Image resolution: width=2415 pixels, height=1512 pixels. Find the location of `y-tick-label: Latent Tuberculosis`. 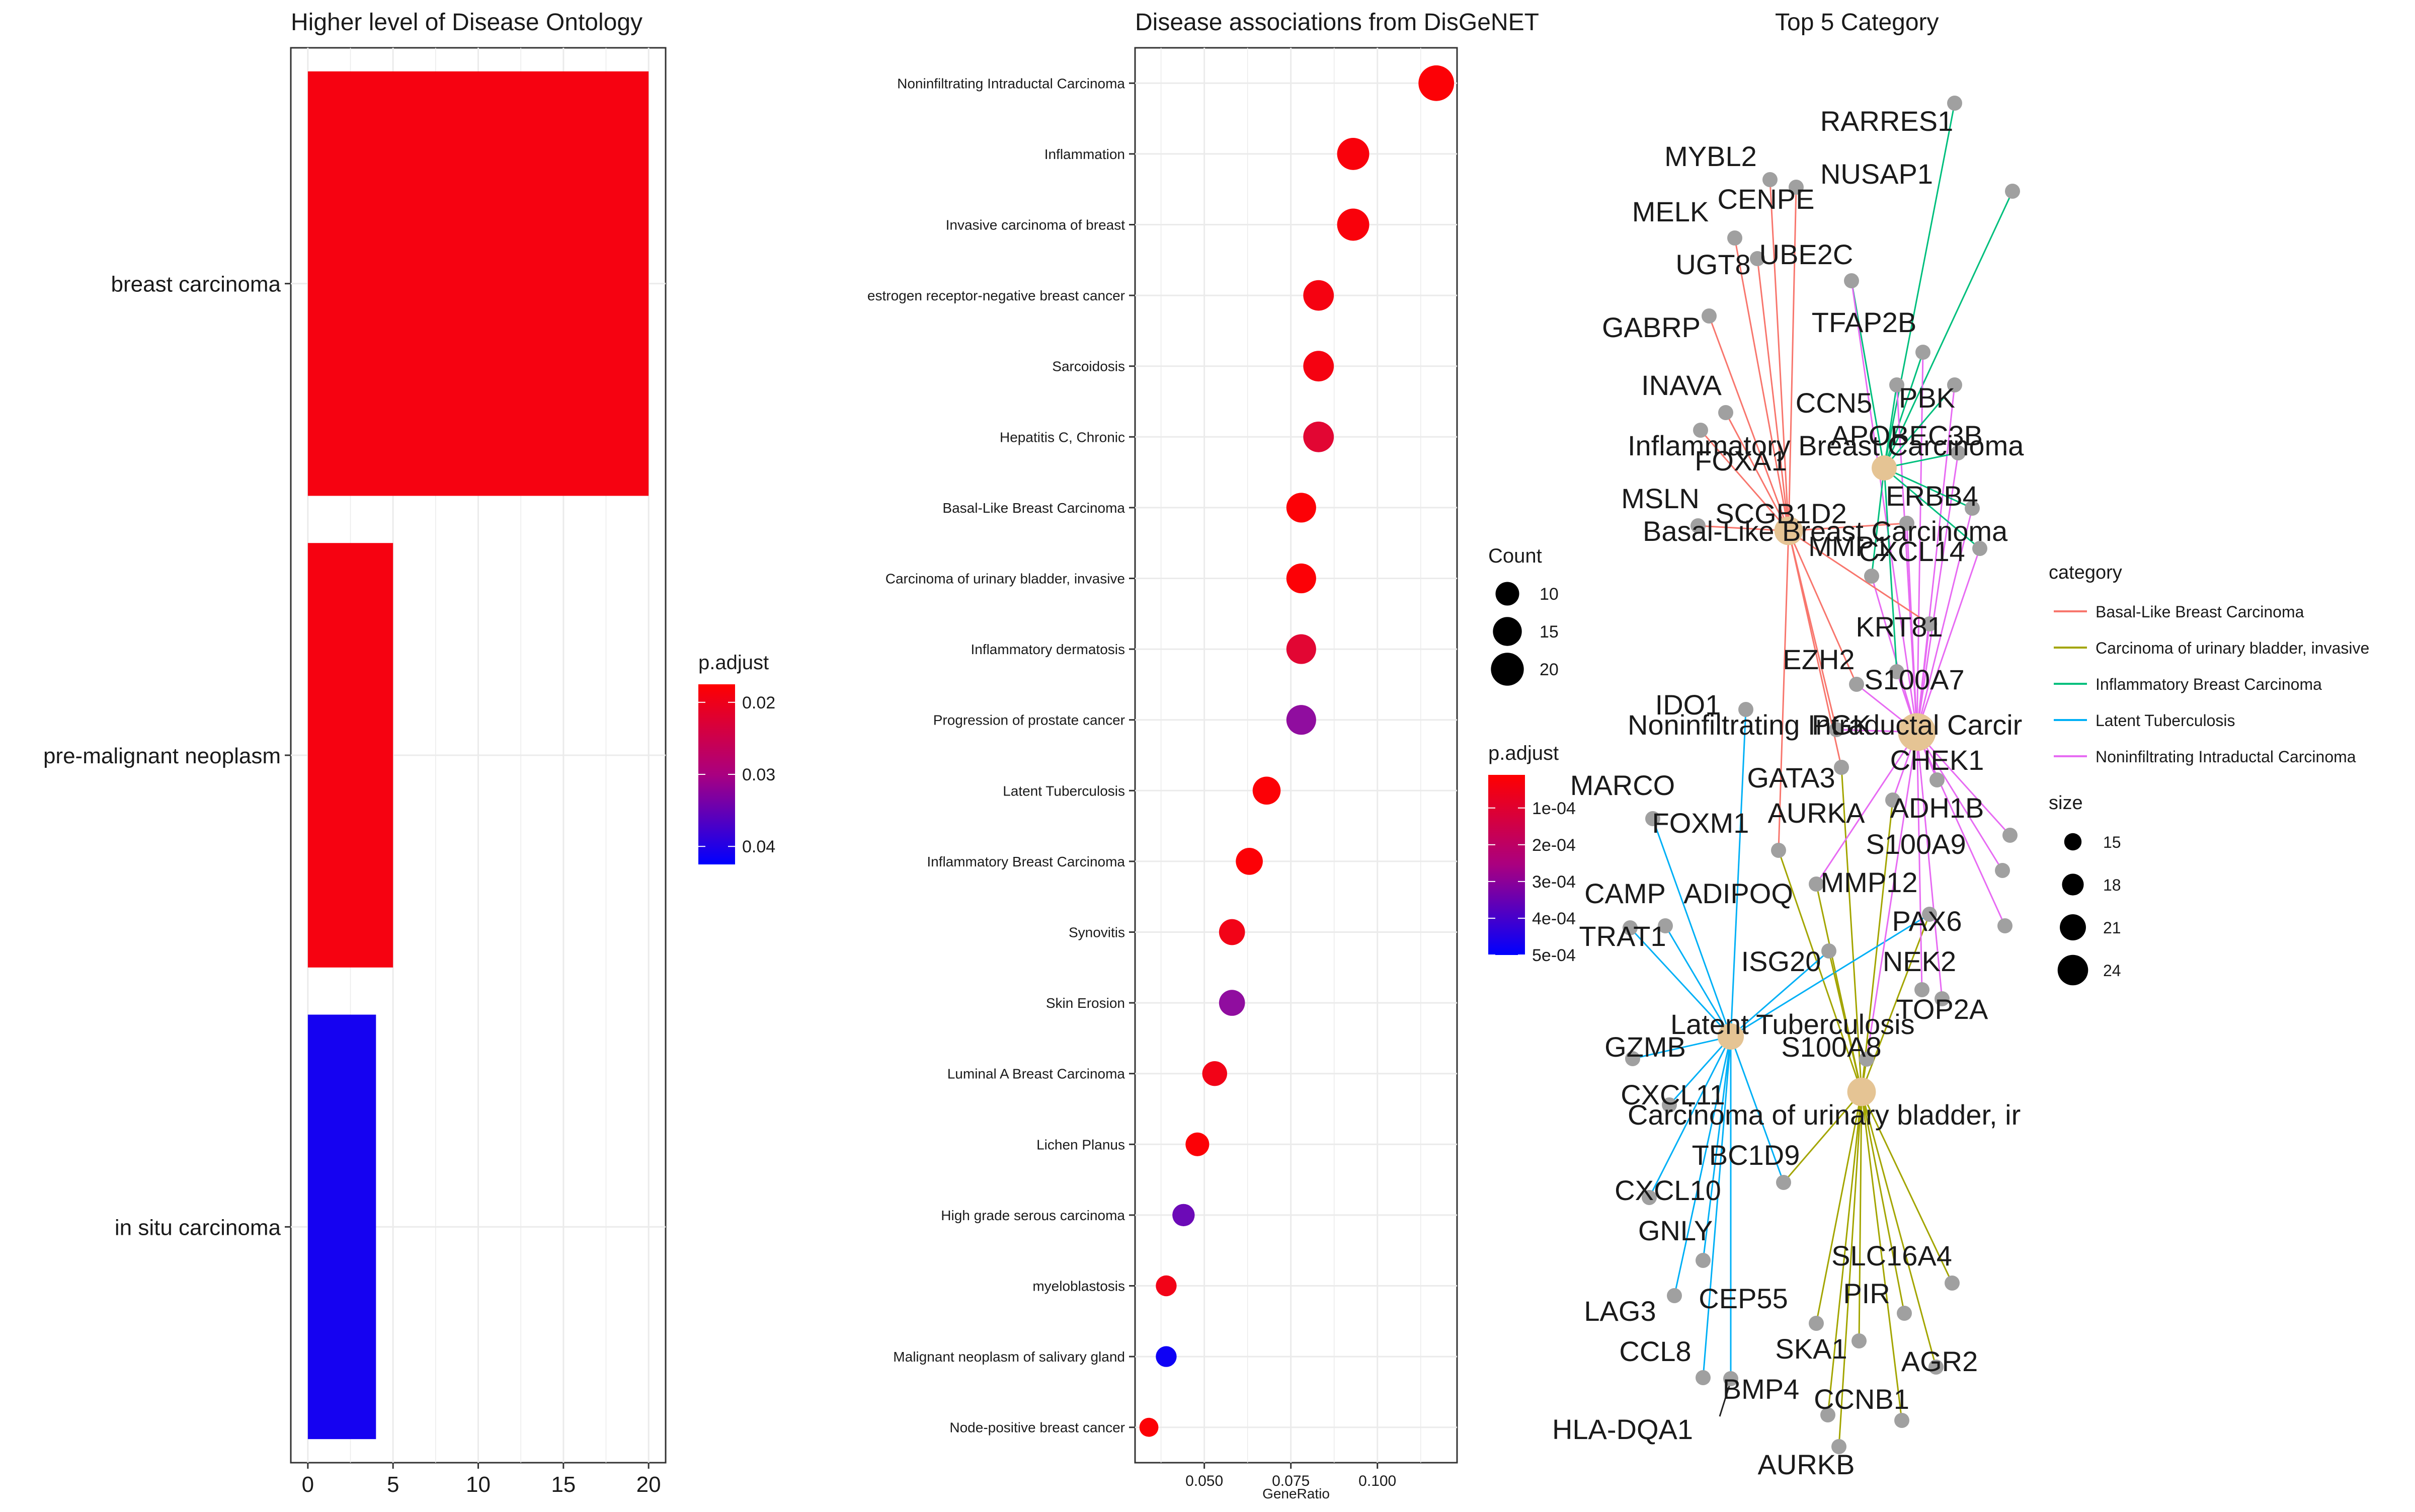

y-tick-label: Latent Tuberculosis is located at coordinates (1064, 791).